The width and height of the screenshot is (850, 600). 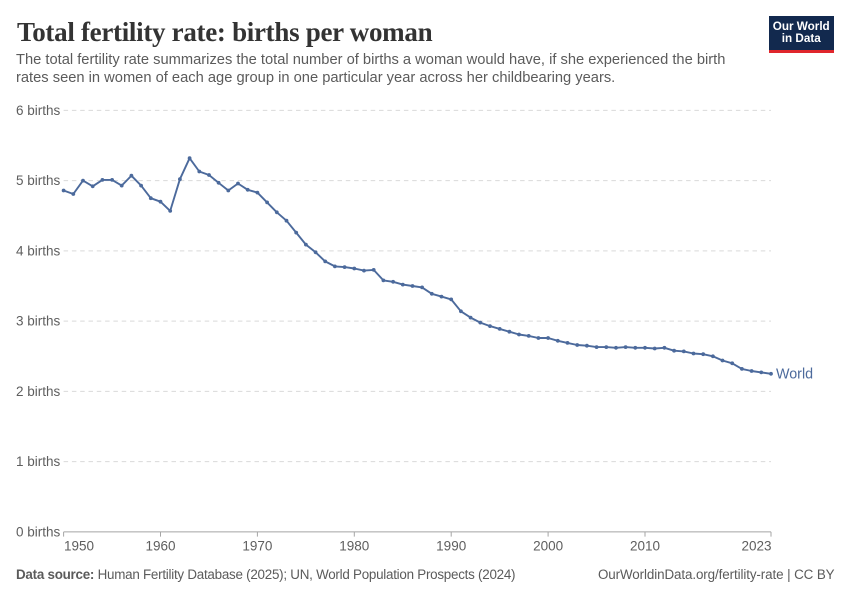 I want to click on svg-text: 2010, so click(x=645, y=546).